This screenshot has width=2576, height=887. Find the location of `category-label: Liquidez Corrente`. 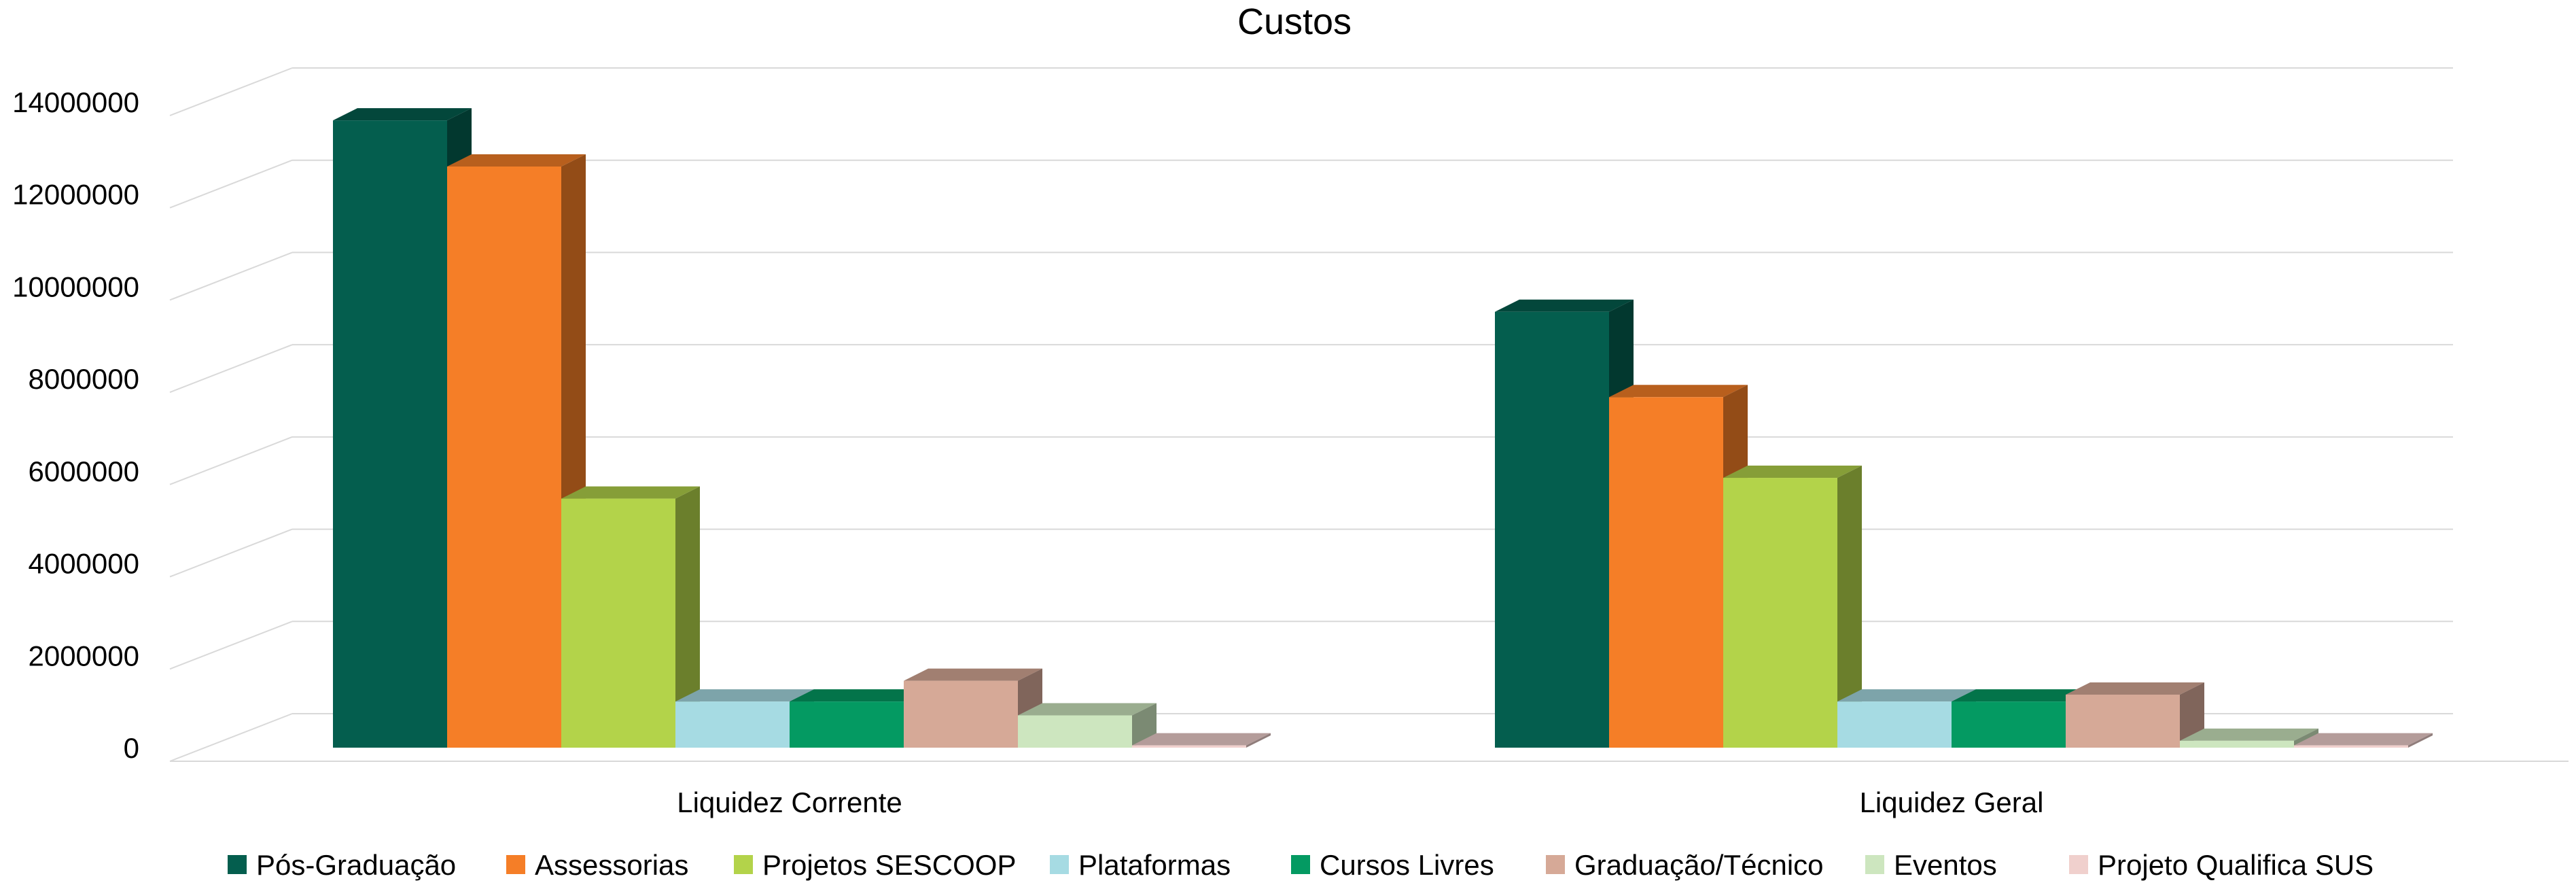

category-label: Liquidez Corrente is located at coordinates (789, 802).